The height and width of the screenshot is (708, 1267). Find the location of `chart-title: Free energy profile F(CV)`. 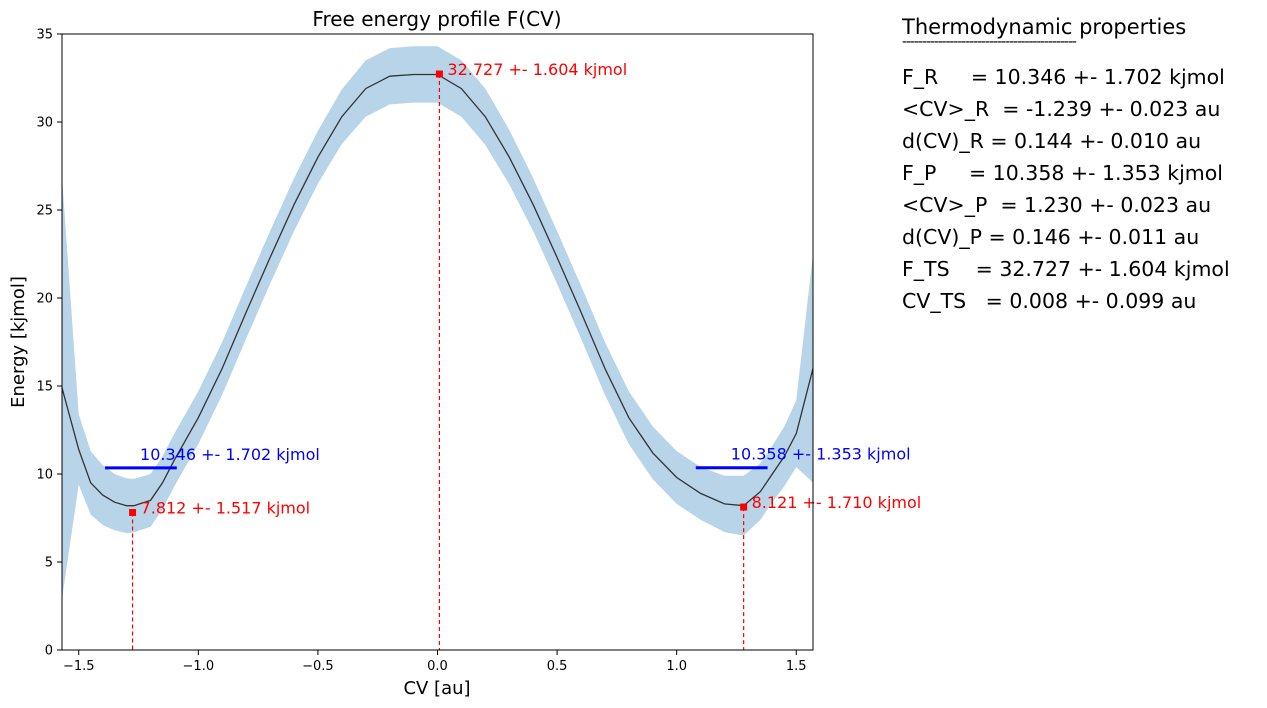

chart-title: Free energy profile F(CV) is located at coordinates (436, 19).